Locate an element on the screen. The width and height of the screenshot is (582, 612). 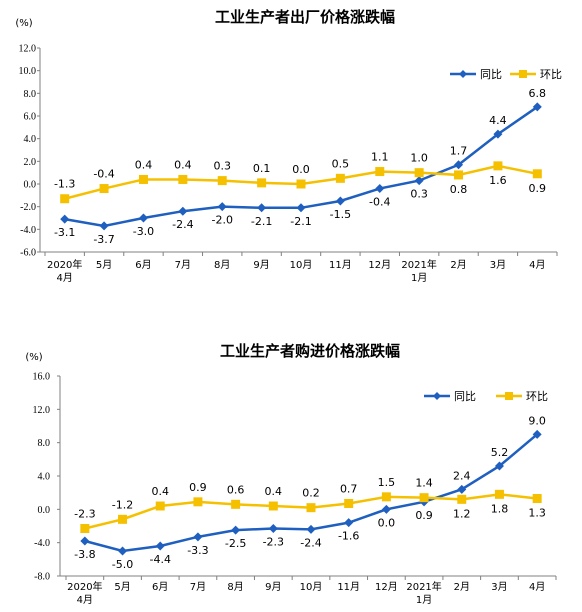
data-label: 1.8 is located at coordinates (500, 508).